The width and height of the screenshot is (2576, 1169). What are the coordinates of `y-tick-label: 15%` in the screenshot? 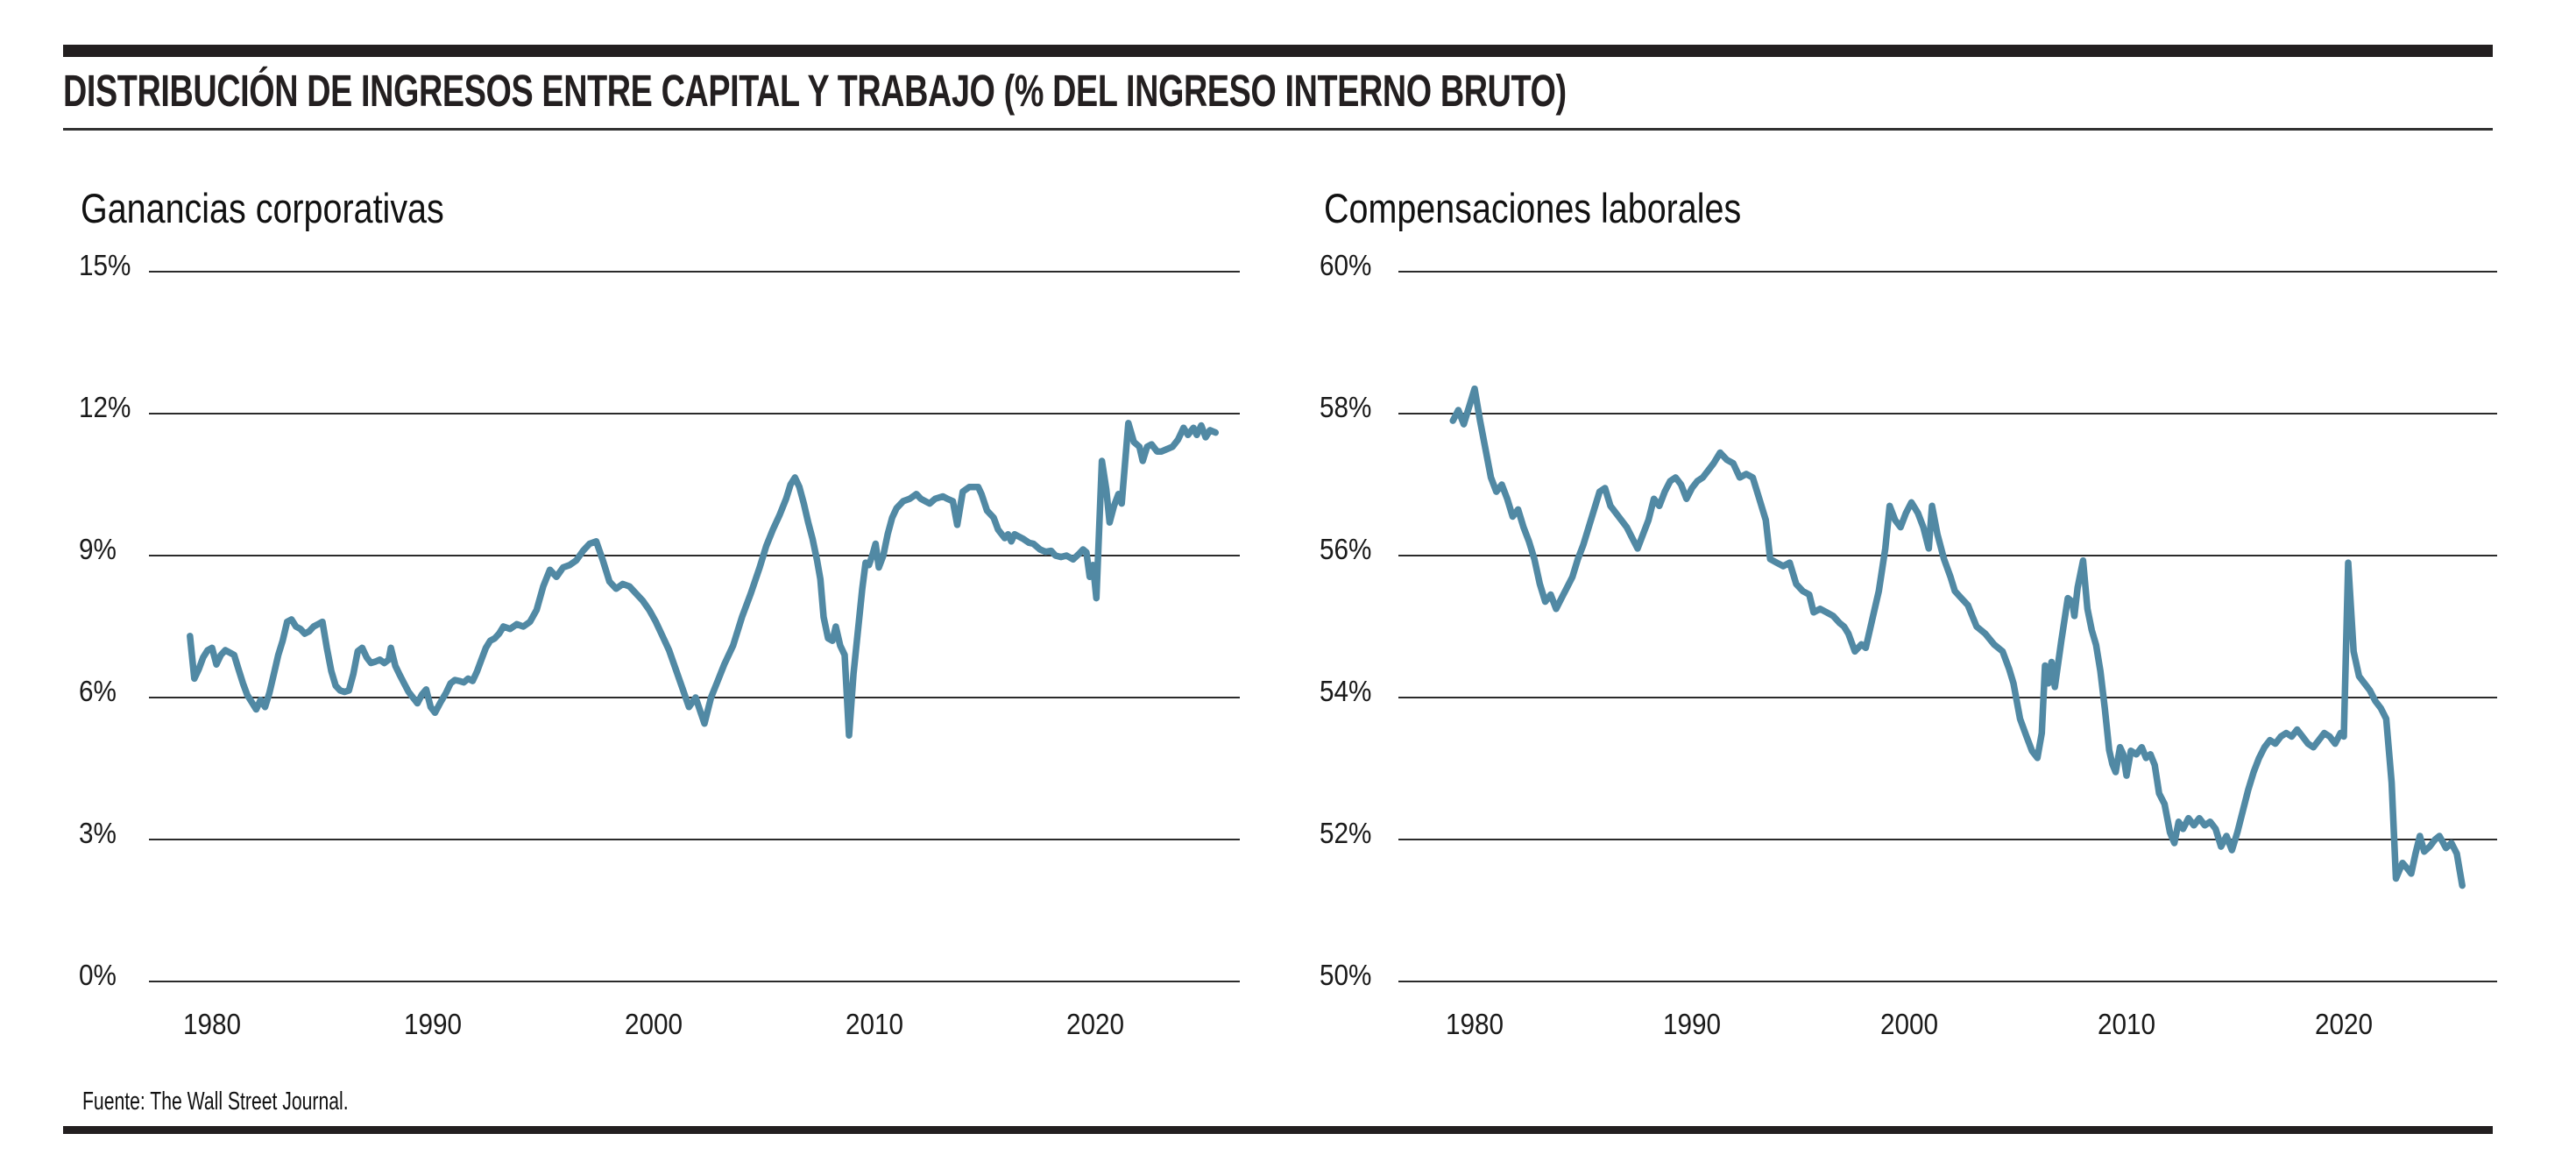 It's located at (105, 266).